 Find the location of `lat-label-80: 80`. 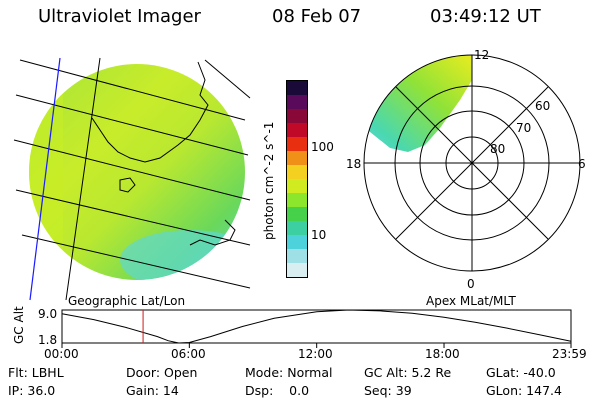

lat-label-80: 80 is located at coordinates (497, 149).